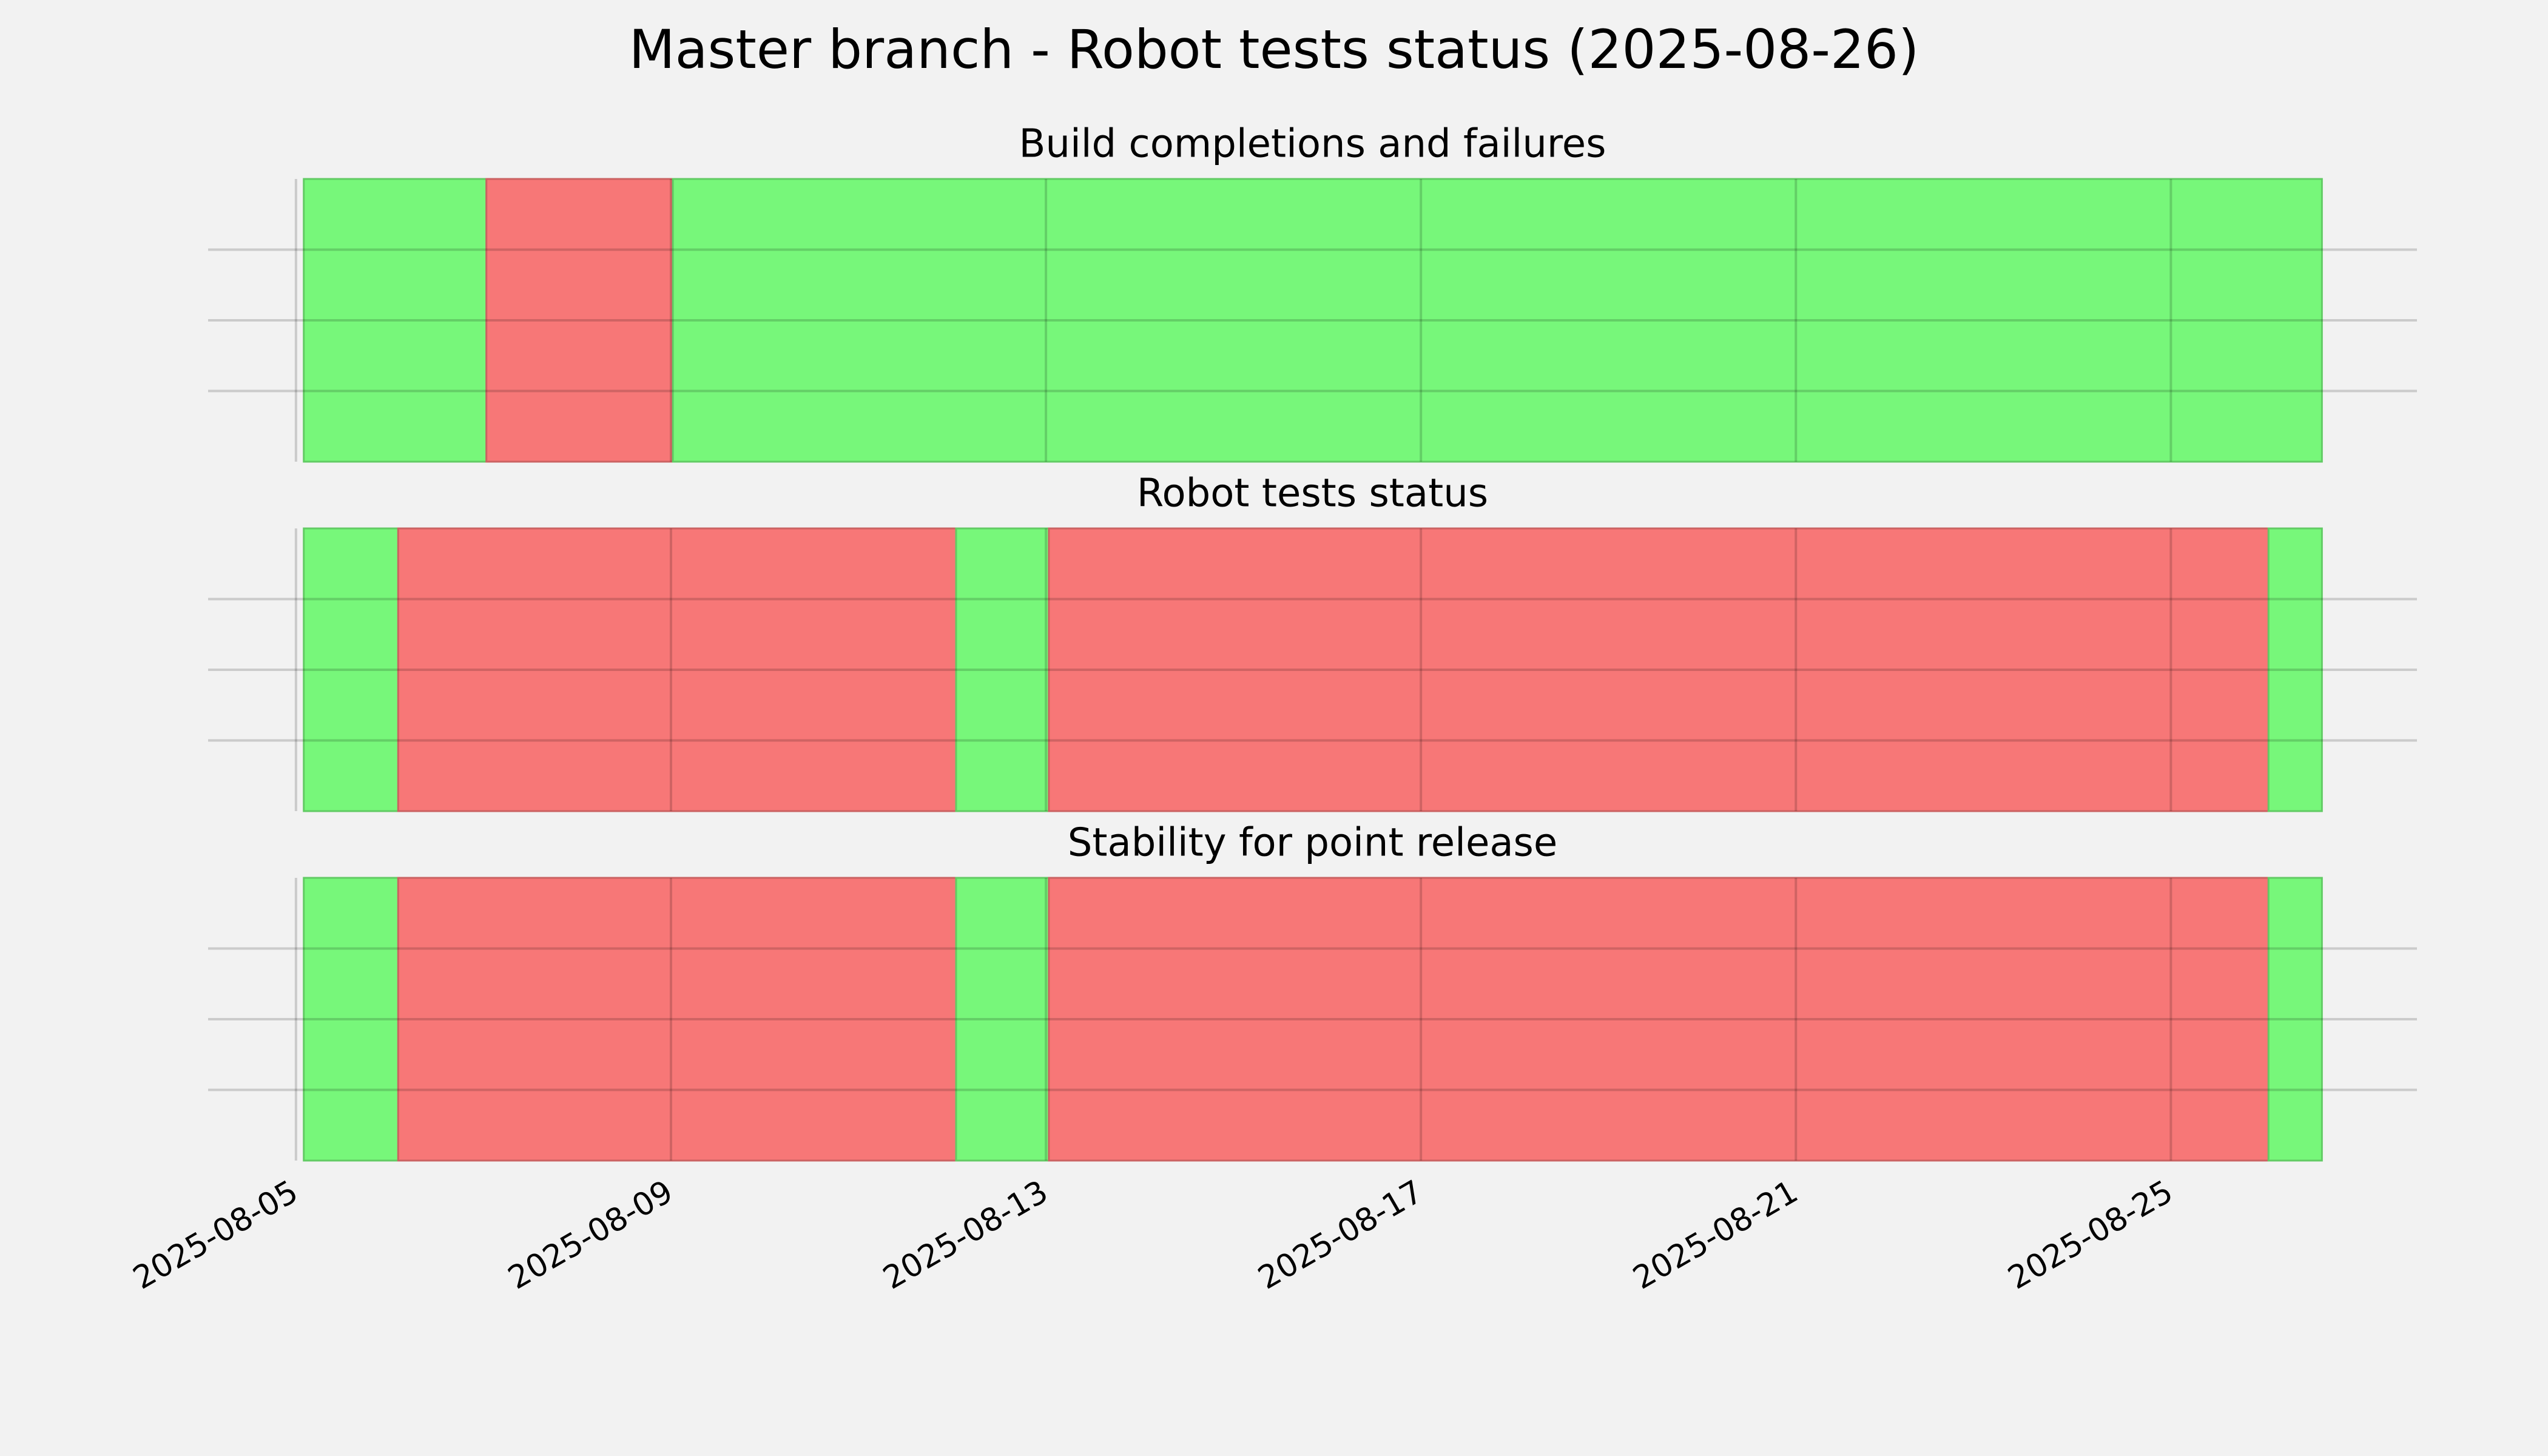  I want to click on subplot-title: Build completions and failures, so click(1312, 144).